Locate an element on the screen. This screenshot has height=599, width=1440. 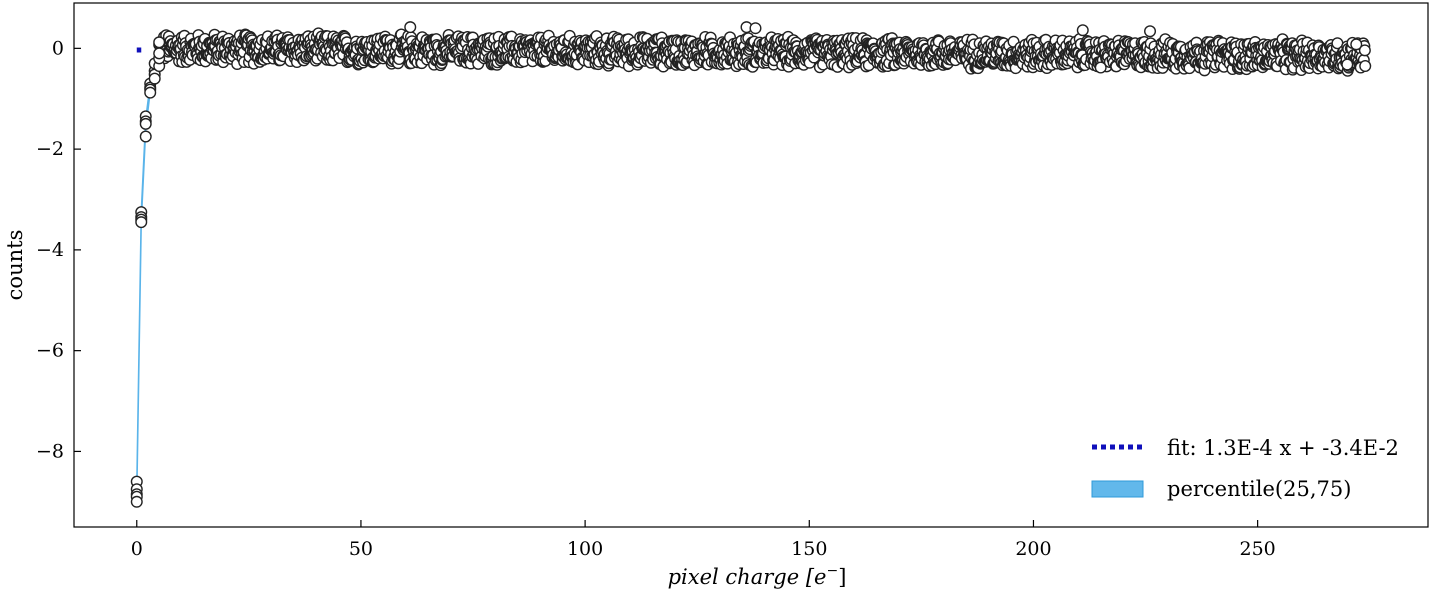
x-axis-label-unit: [e is located at coordinates (816, 577).